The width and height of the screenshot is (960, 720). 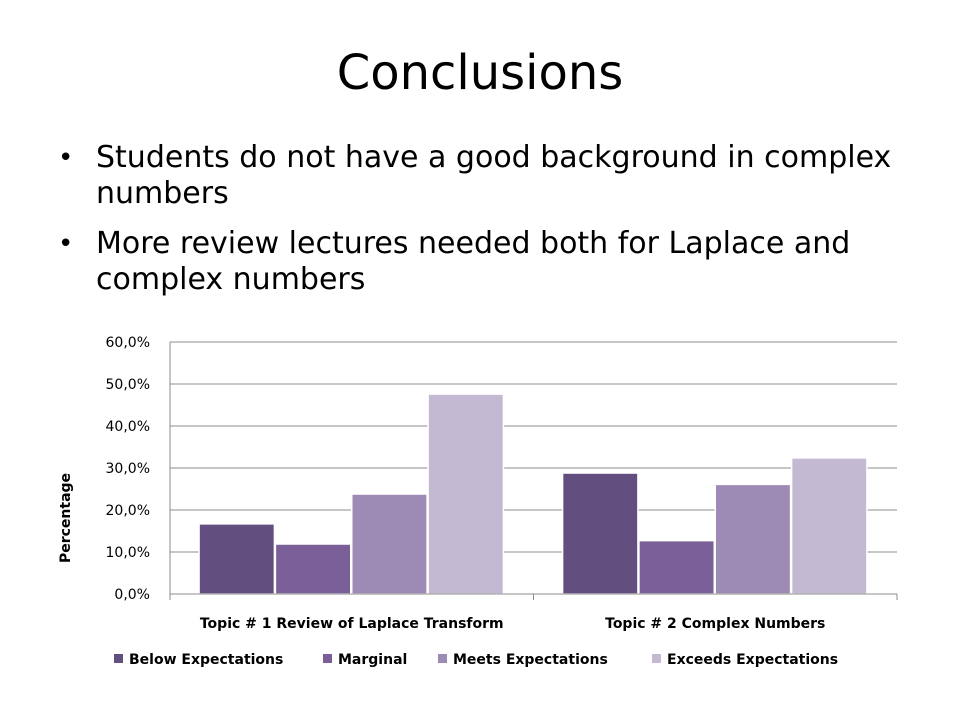 What do you see at coordinates (715, 624) in the screenshot?
I see `x-category-label: Topic # 2 Complex Numbers` at bounding box center [715, 624].